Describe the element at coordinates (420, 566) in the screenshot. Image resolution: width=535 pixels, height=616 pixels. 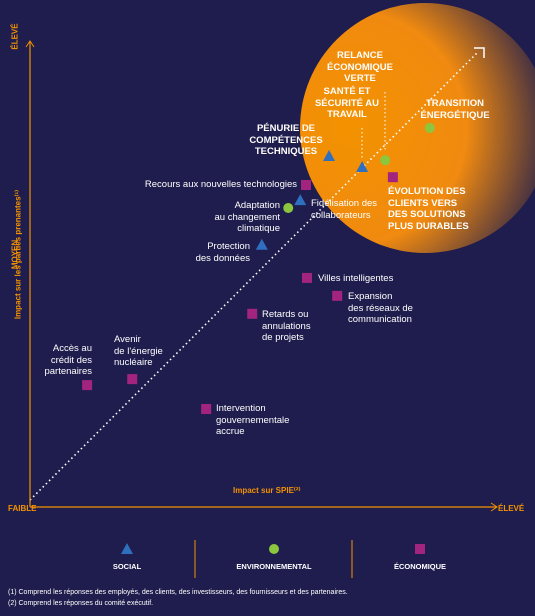
I see `legend-label: ÉCONOMIQUE` at that location.